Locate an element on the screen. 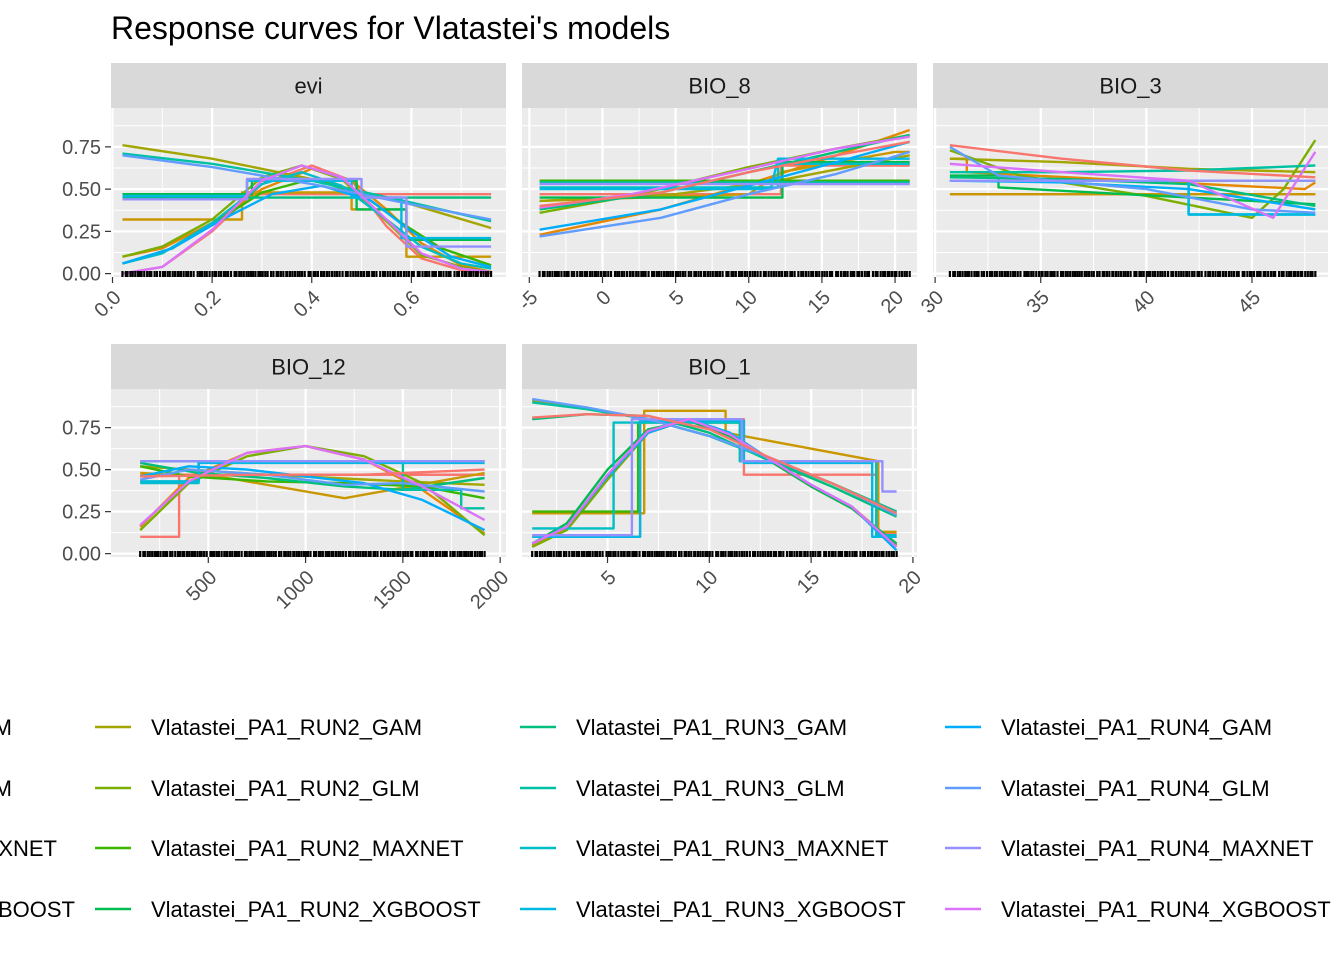 The width and height of the screenshot is (1344, 960). facet-panel-bio-1: BIO_15 10 15 20 is located at coordinates (724, 471).